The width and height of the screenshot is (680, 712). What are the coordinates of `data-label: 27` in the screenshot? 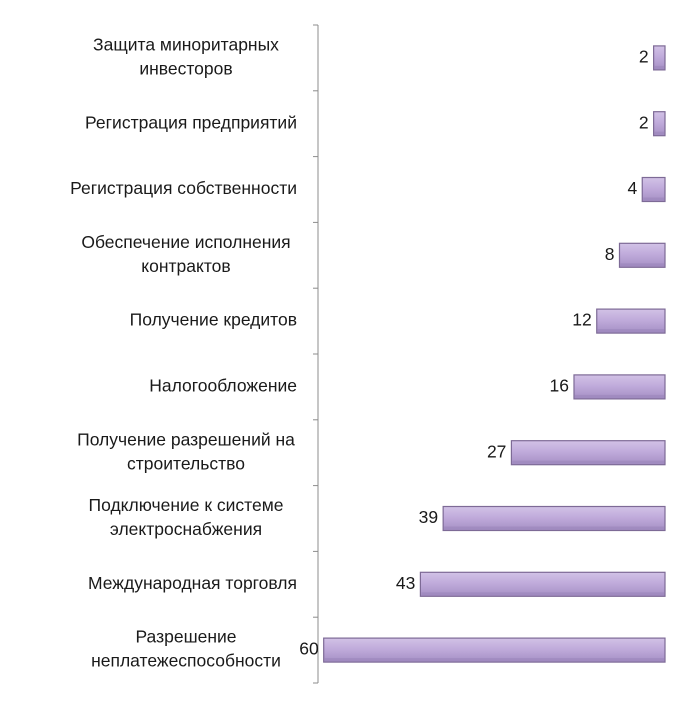 It's located at (496, 451).